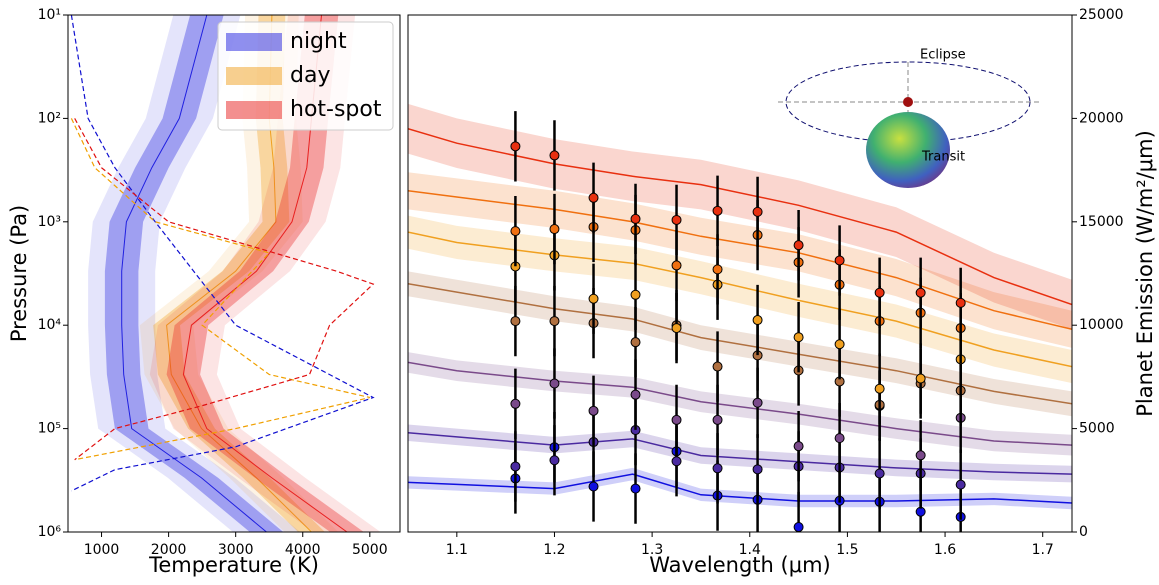 Image resolution: width=1159 pixels, height=585 pixels. Describe the element at coordinates (750, 550) in the screenshot. I see `x-tick-label: 1.4` at that location.